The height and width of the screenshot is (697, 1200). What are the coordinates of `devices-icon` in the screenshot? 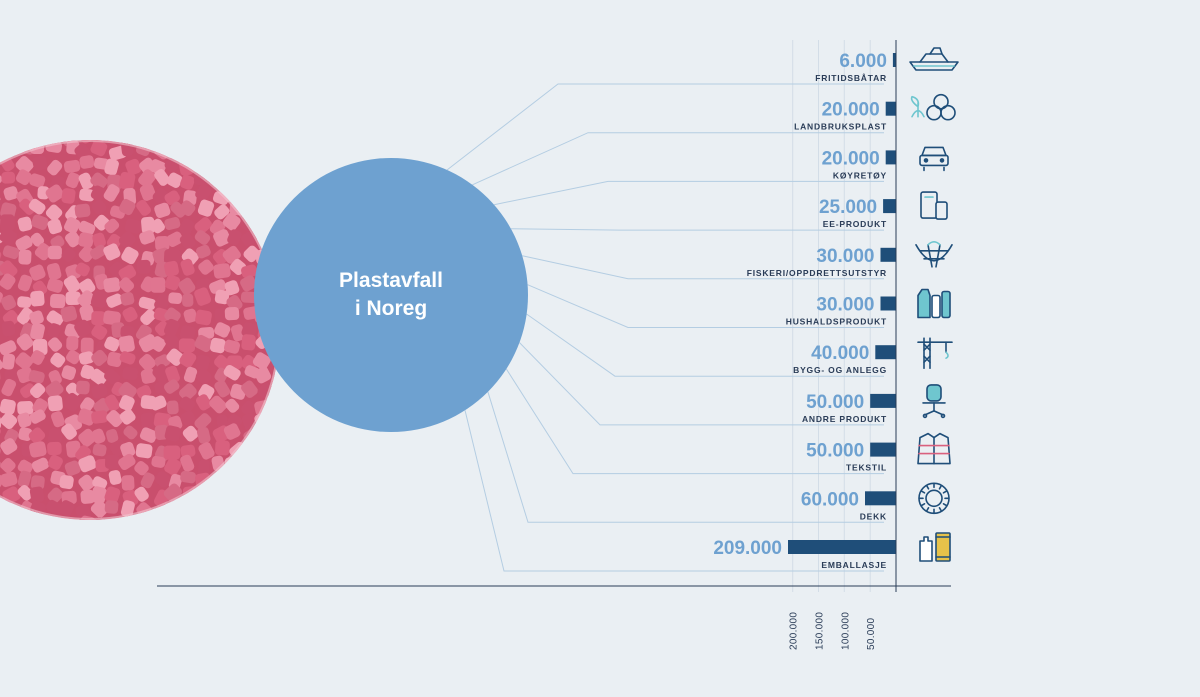 It's located at (934, 205).